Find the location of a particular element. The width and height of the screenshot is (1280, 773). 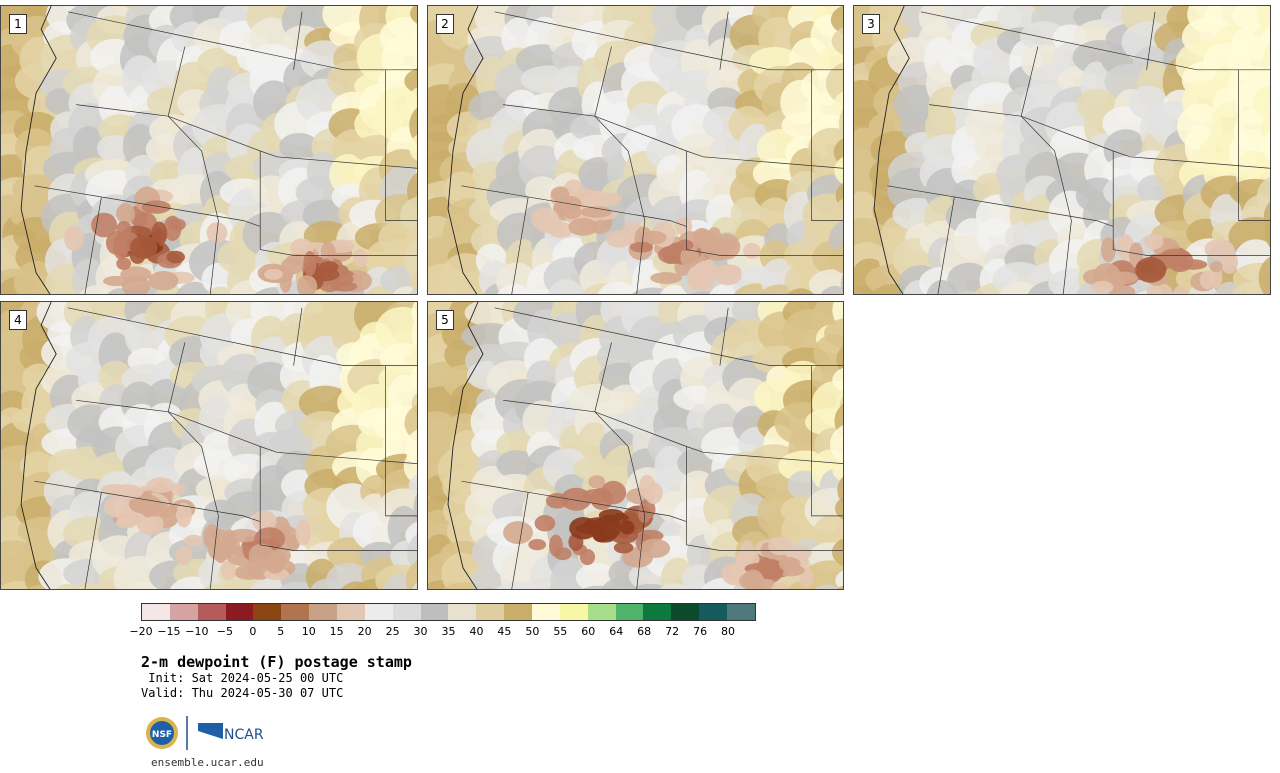

colorbar-tick-label: 35 is located at coordinates (448, 631).